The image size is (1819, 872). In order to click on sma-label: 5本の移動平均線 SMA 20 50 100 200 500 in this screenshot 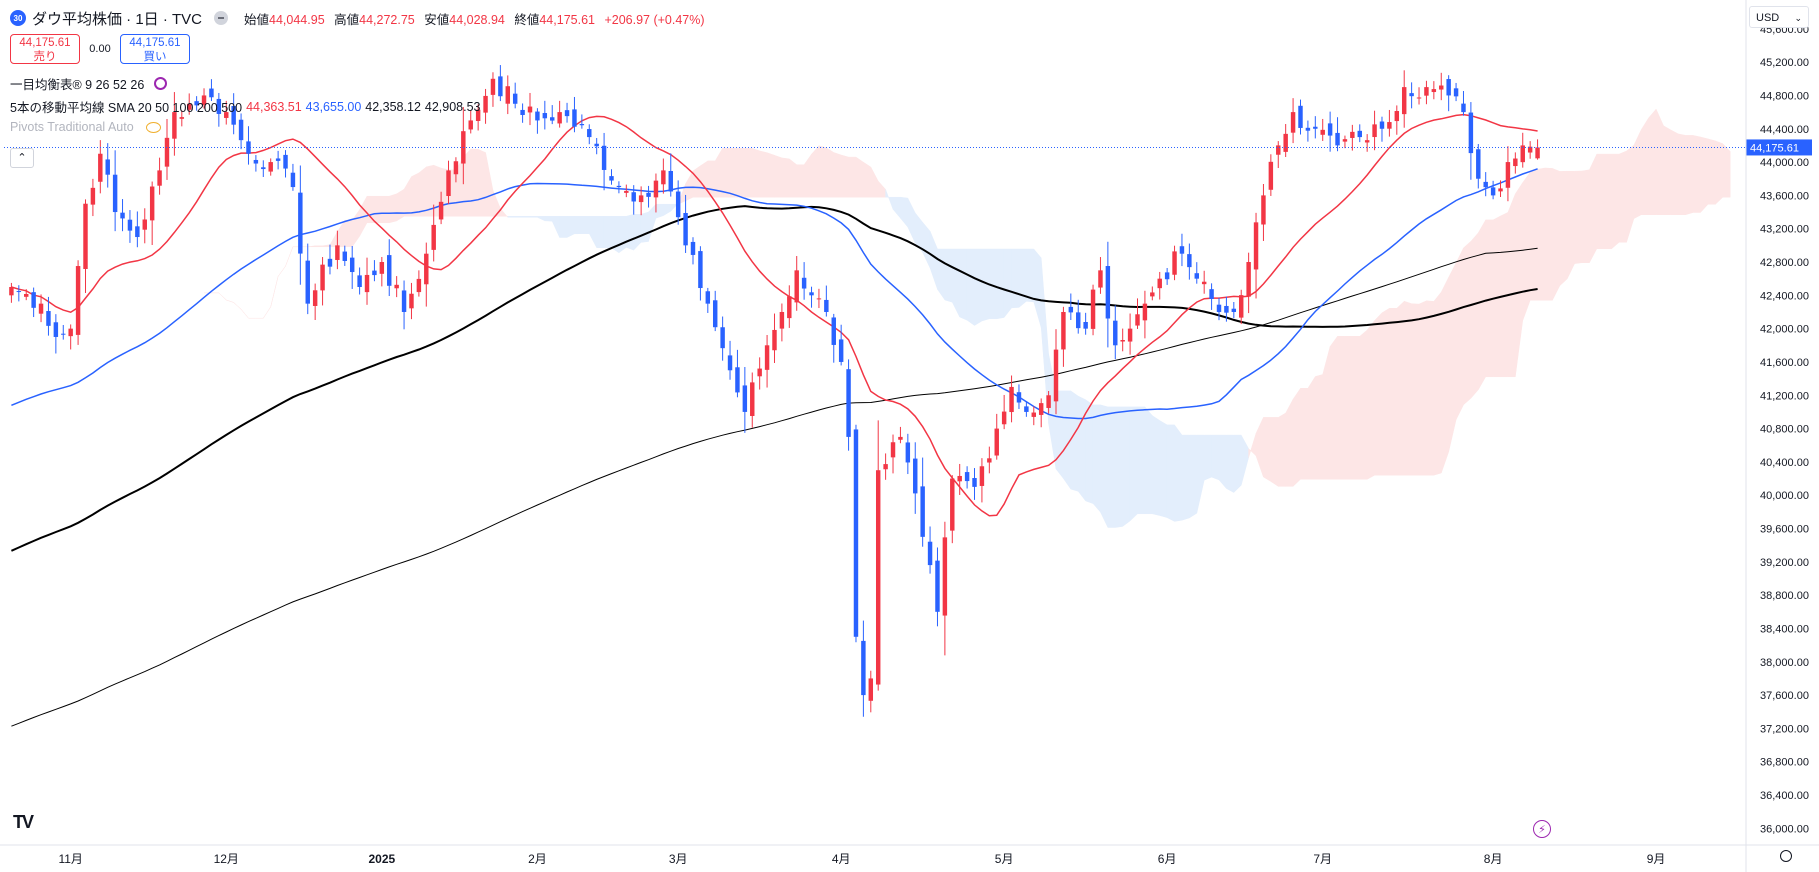, I will do `click(126, 108)`.